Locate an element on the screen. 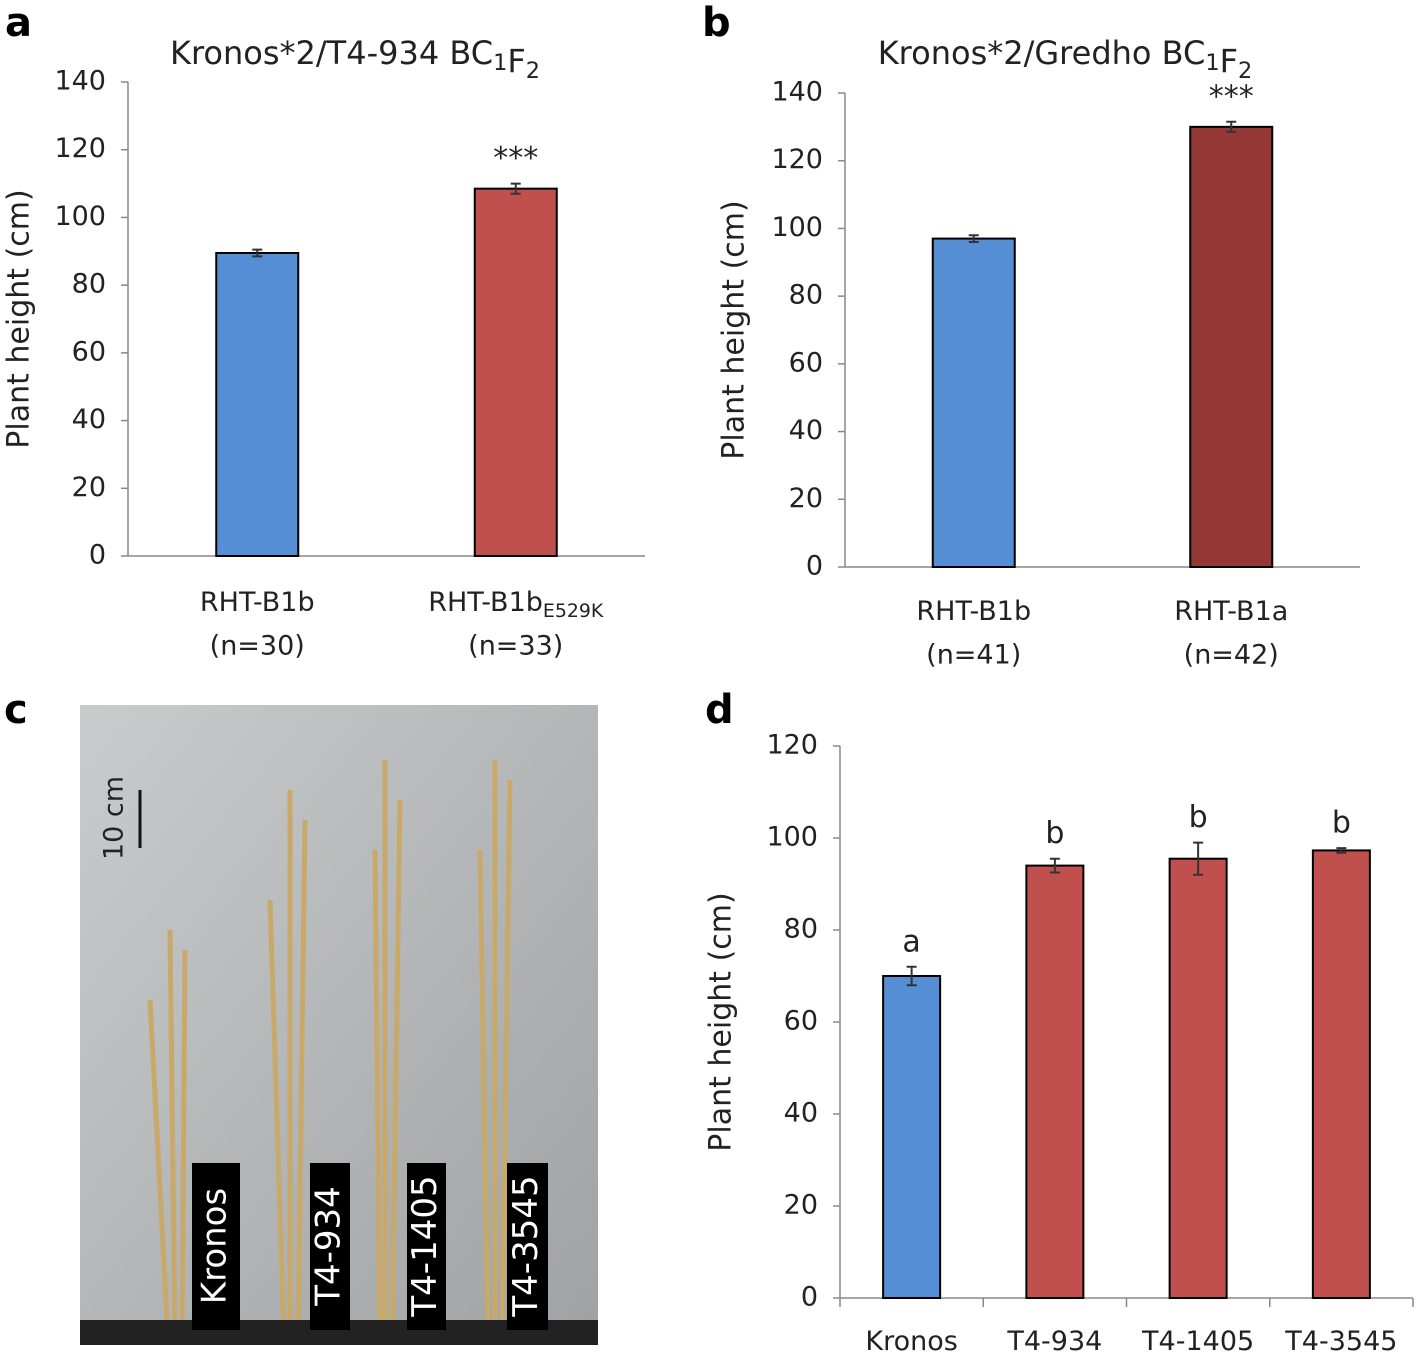  x-tick-label: T4-1405 is located at coordinates (1197, 1341).